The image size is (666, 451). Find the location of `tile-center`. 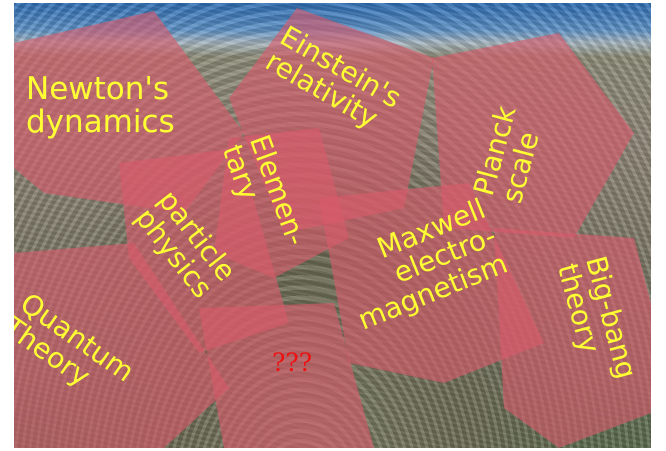

tile-center is located at coordinates (286, 375).